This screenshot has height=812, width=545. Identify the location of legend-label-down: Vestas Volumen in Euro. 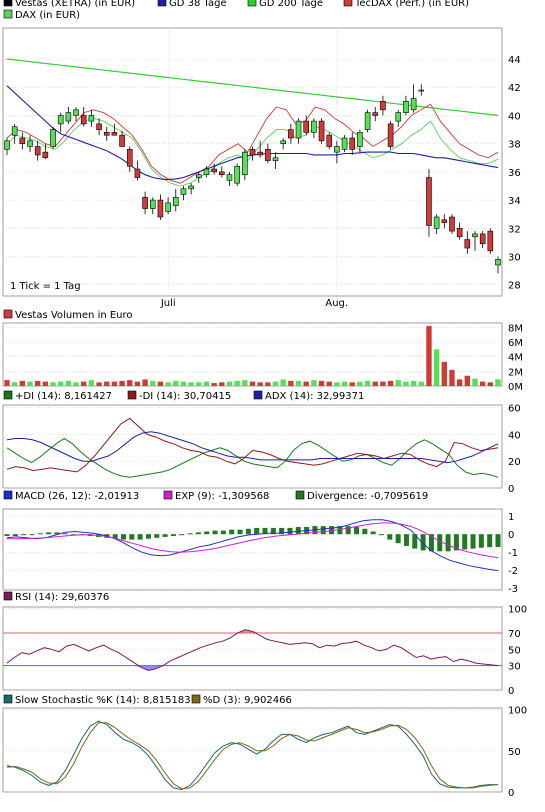
(74, 315).